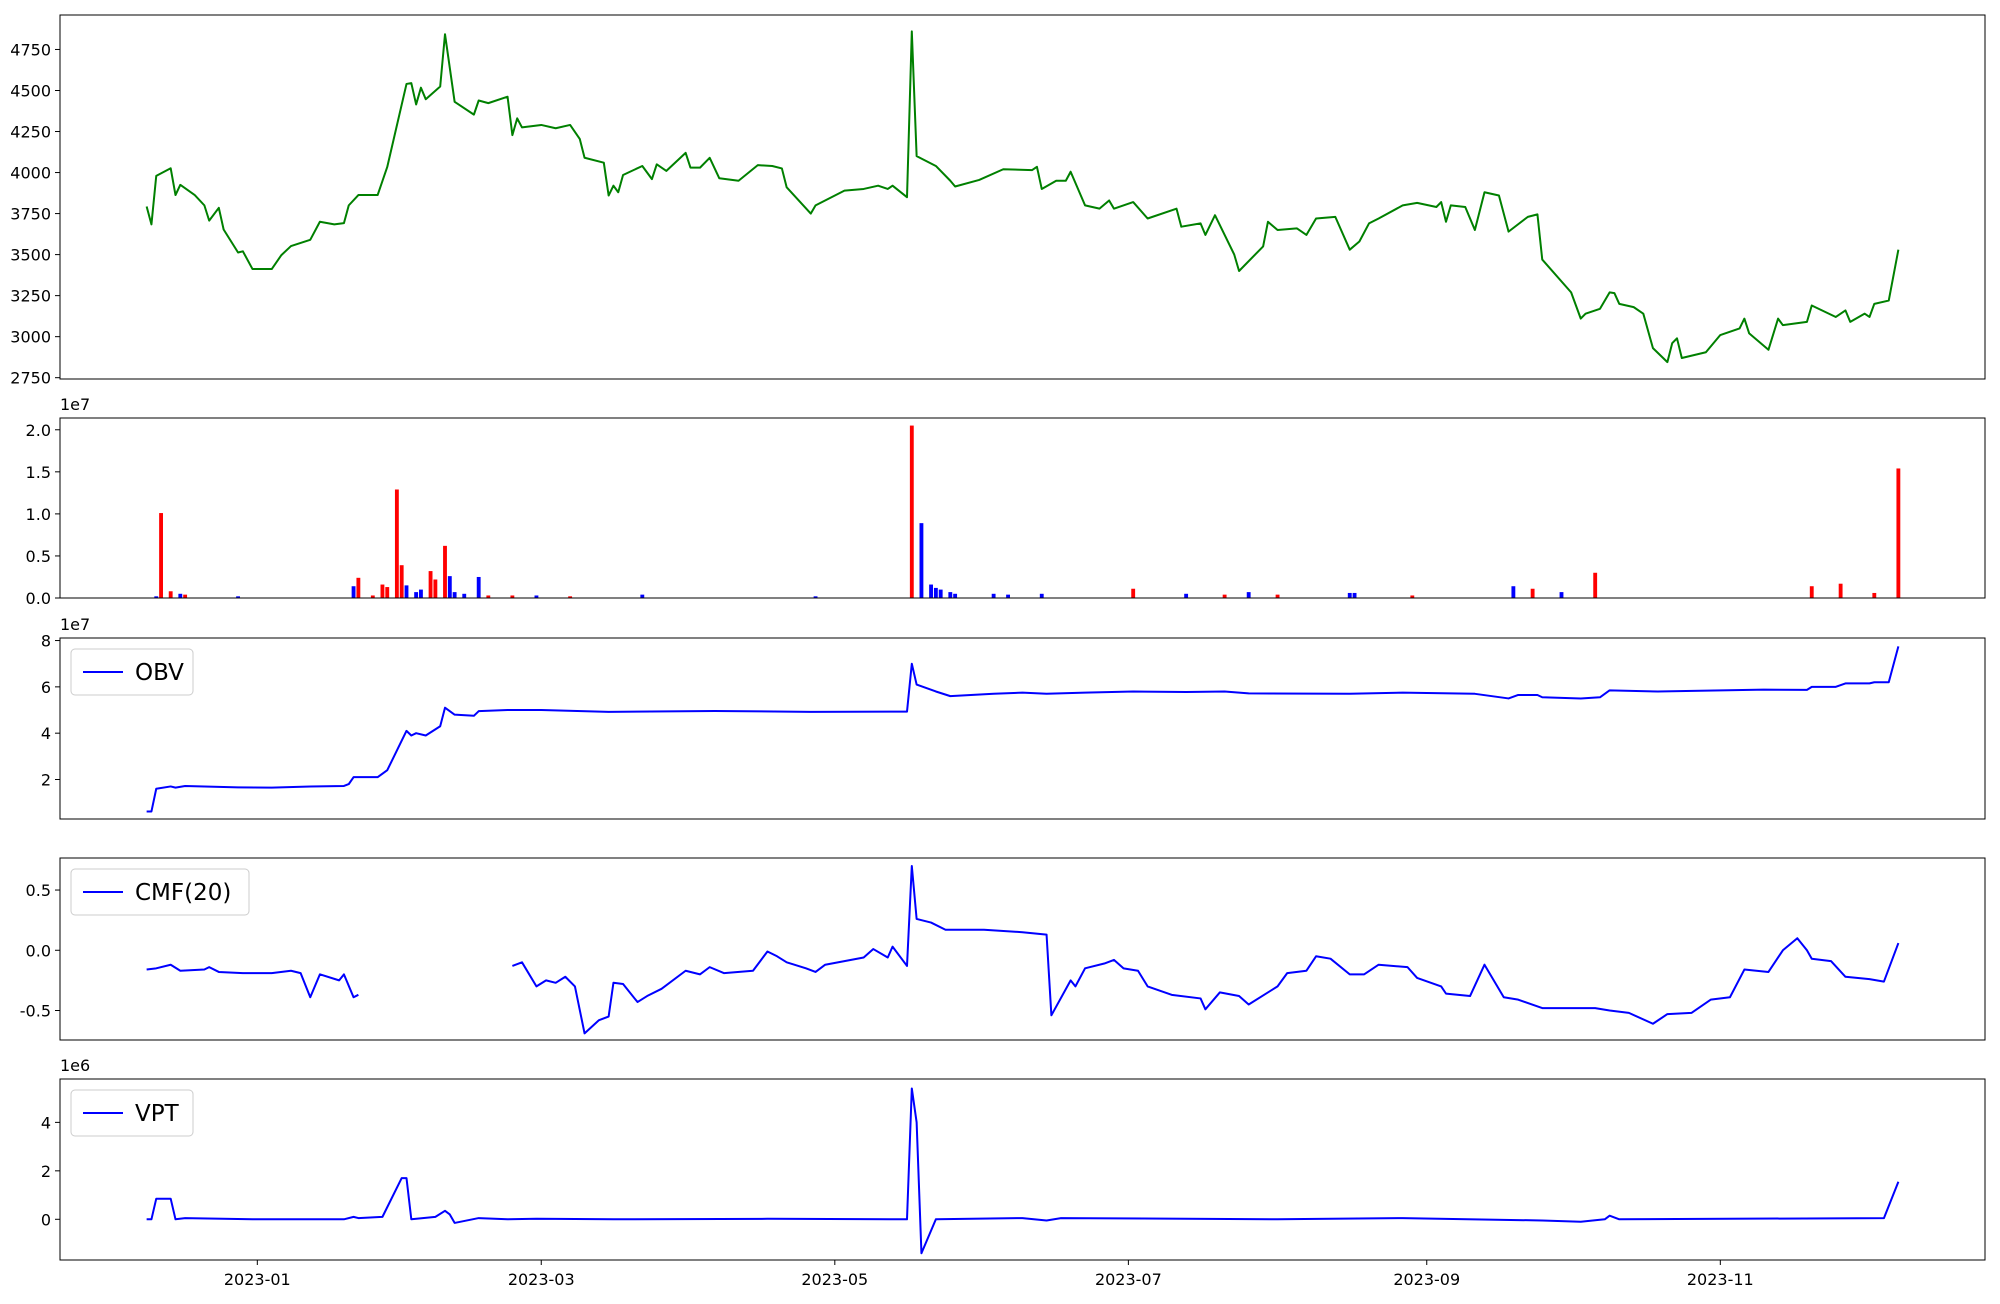  Describe the element at coordinates (35, 1010) in the screenshot. I see `y-tick-label: -0.5` at that location.